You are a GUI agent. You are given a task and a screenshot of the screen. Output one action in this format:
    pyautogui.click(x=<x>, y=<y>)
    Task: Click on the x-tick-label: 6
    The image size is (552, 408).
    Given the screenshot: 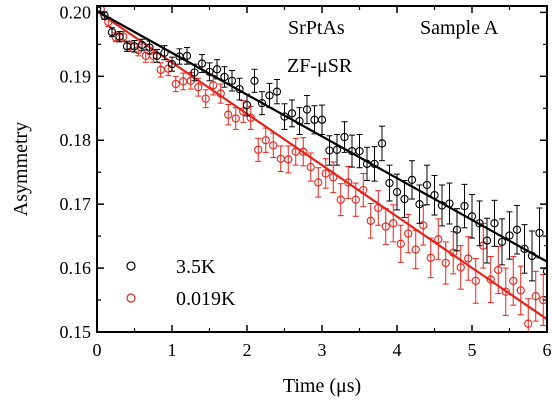 What is the action you would take?
    pyautogui.click(x=547, y=350)
    